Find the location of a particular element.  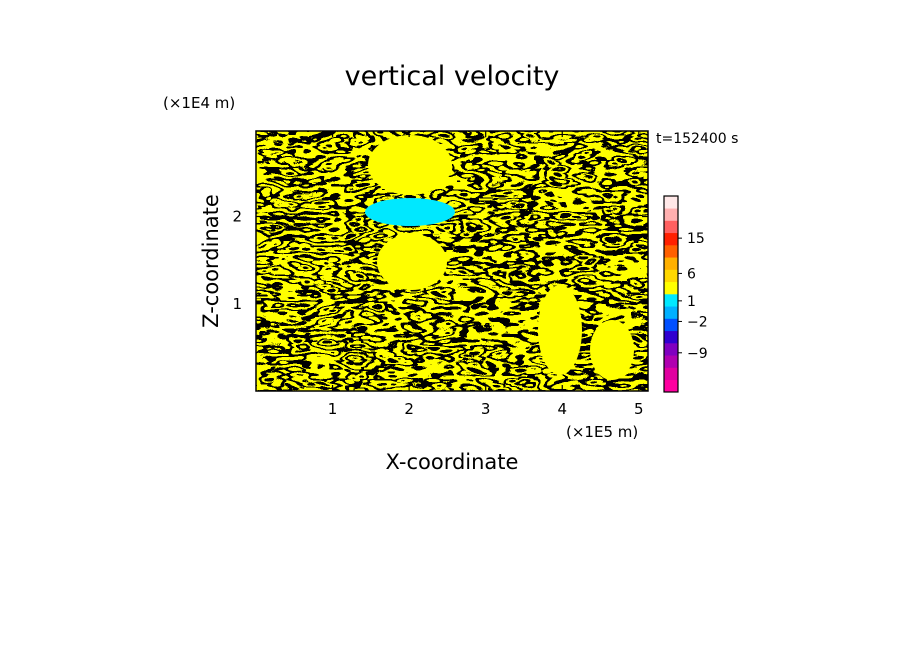

y-tick-label-1: 2 is located at coordinates (237, 217).